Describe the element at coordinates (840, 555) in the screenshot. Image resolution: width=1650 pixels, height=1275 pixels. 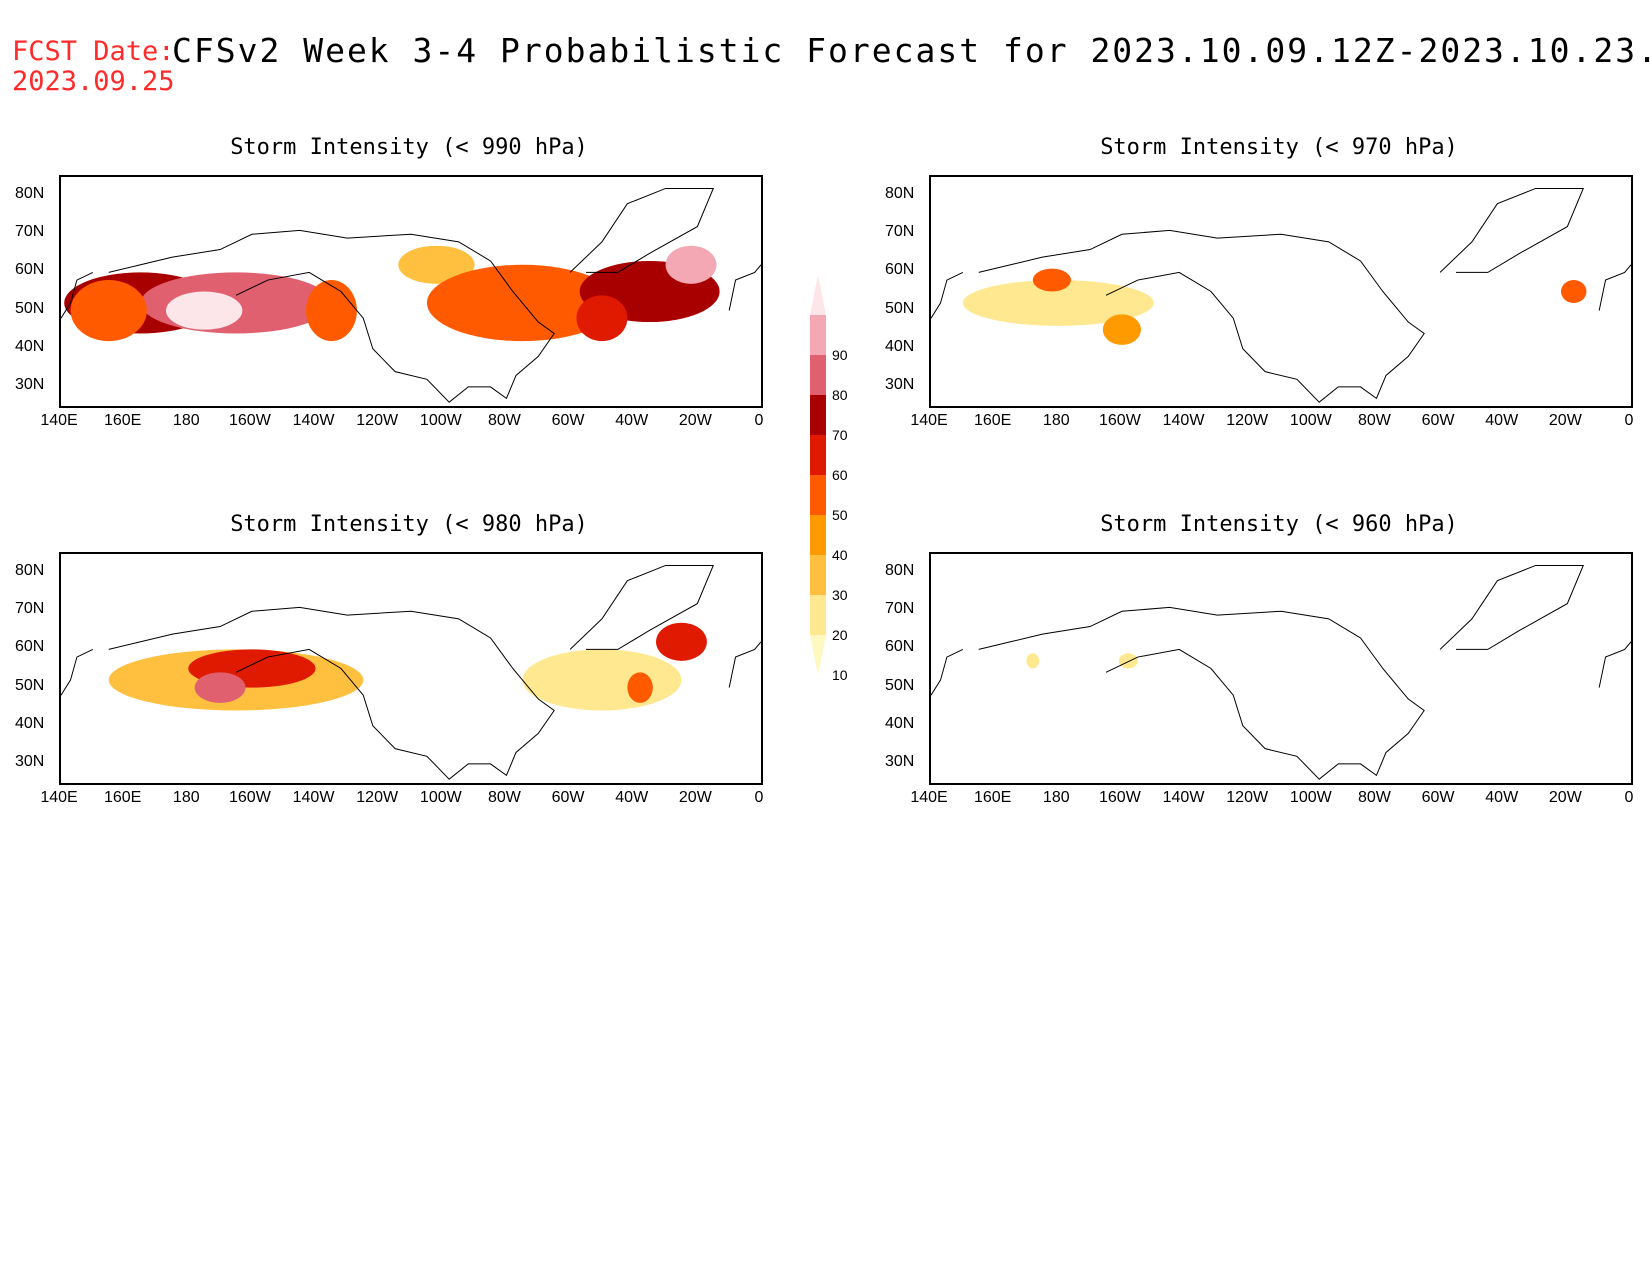
I see `colorbar-label: 40` at that location.